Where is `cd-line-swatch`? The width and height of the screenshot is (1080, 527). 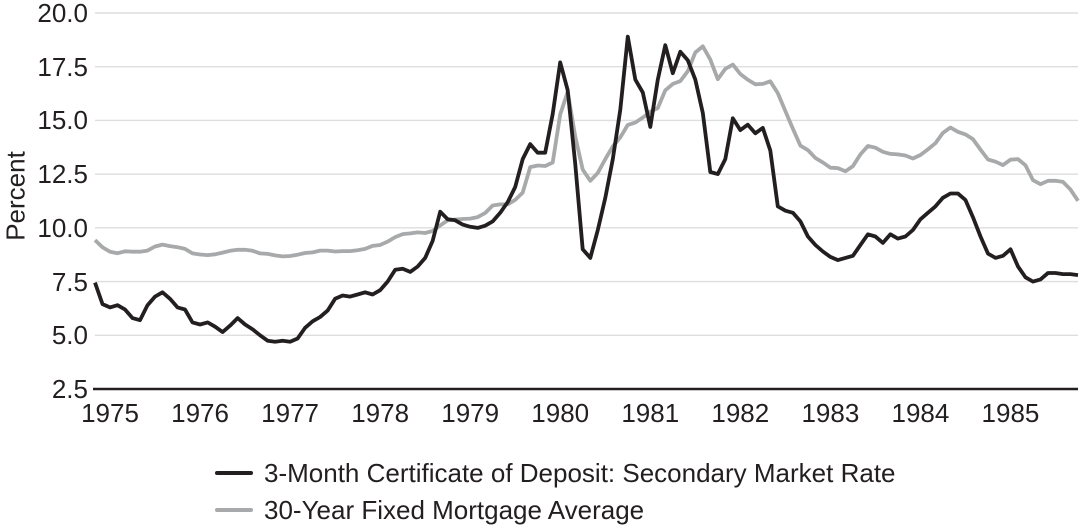 cd-line-swatch is located at coordinates (234, 473).